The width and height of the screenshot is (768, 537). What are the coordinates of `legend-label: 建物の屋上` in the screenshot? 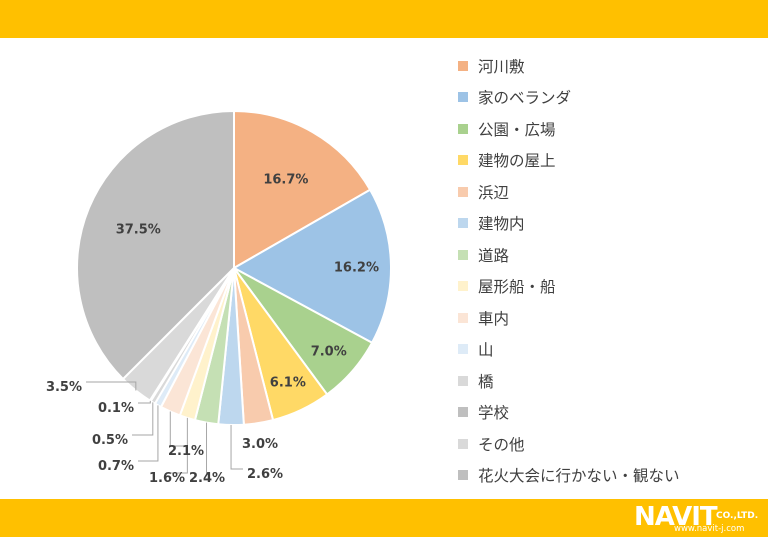 It's located at (517, 161).